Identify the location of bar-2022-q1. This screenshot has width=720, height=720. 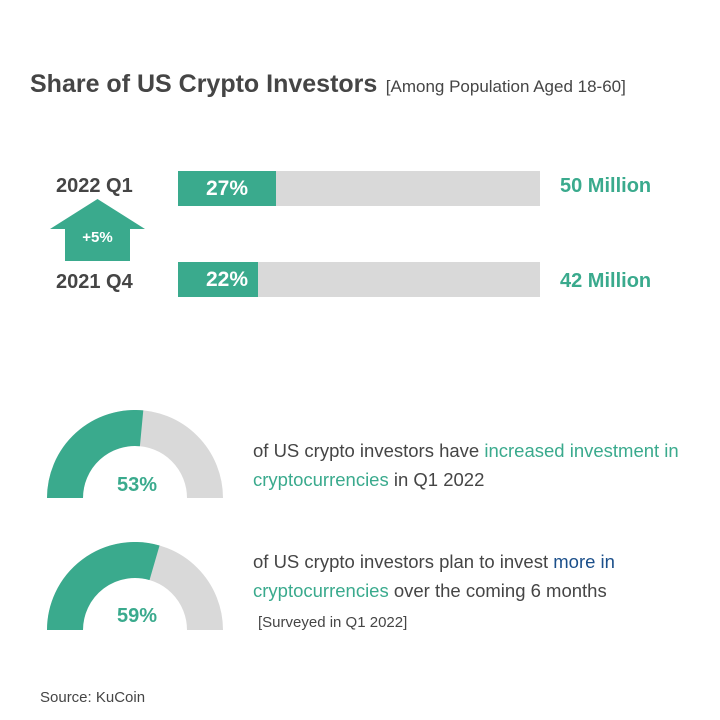
(227, 188).